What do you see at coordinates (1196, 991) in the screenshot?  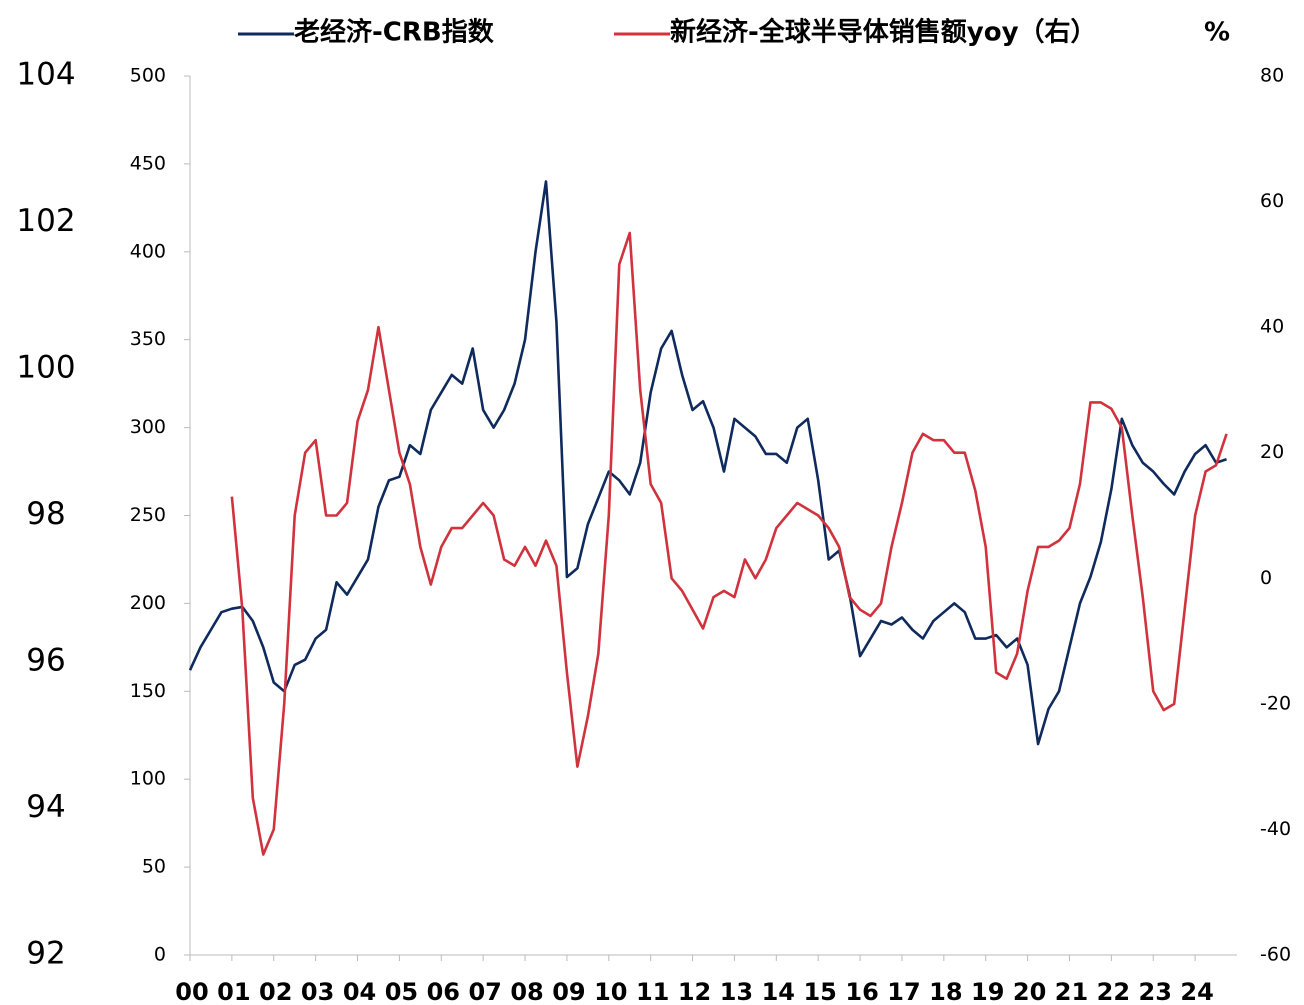 I see `x-tick-label: 24` at bounding box center [1196, 991].